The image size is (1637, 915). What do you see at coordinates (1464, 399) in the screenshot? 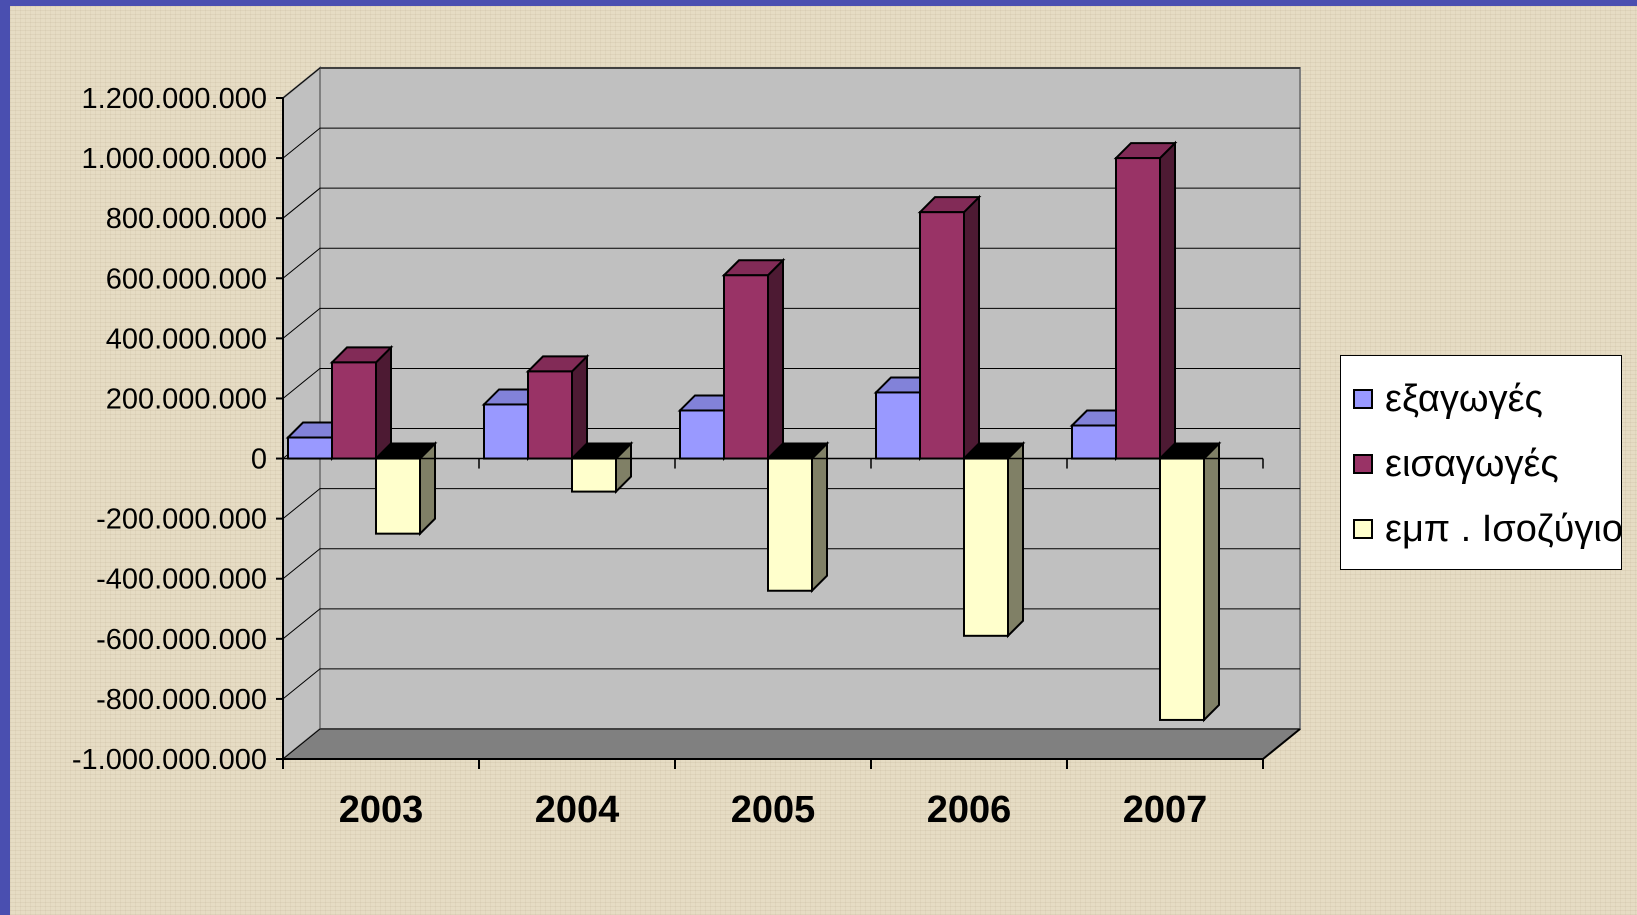
I see `legend-label-exports: εξαγωγές` at bounding box center [1464, 399].